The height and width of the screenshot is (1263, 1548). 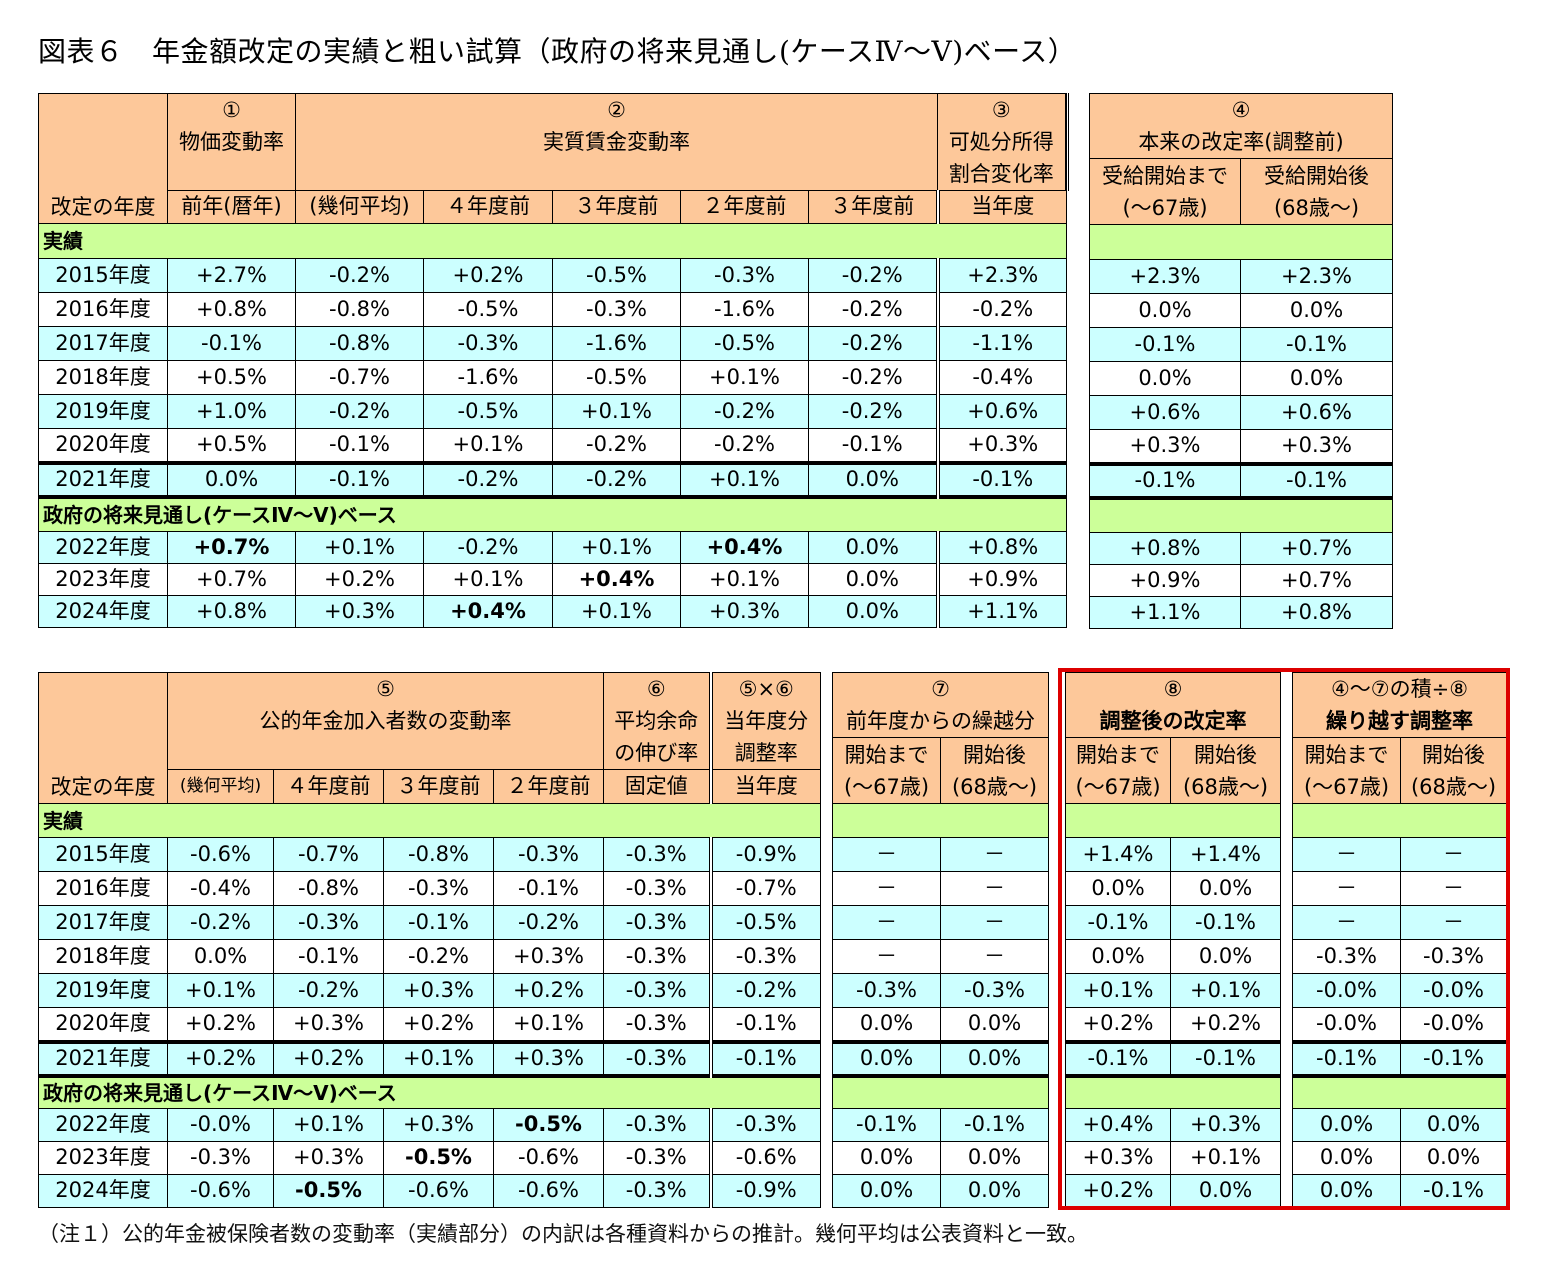 What do you see at coordinates (1225, 854) in the screenshot?
I see `value-cell: +1.4%` at bounding box center [1225, 854].